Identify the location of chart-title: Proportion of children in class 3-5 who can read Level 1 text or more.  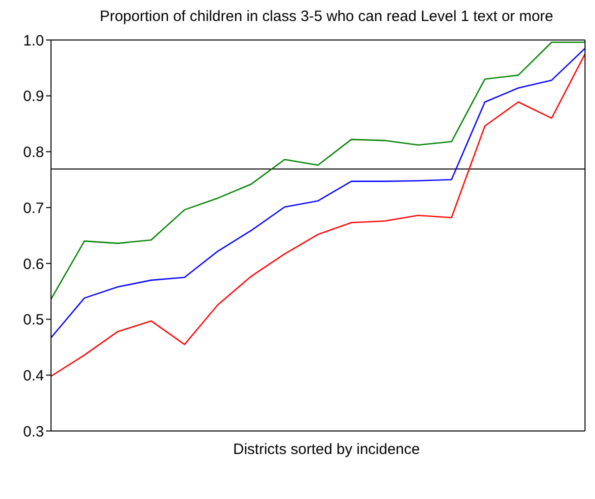
(326, 16).